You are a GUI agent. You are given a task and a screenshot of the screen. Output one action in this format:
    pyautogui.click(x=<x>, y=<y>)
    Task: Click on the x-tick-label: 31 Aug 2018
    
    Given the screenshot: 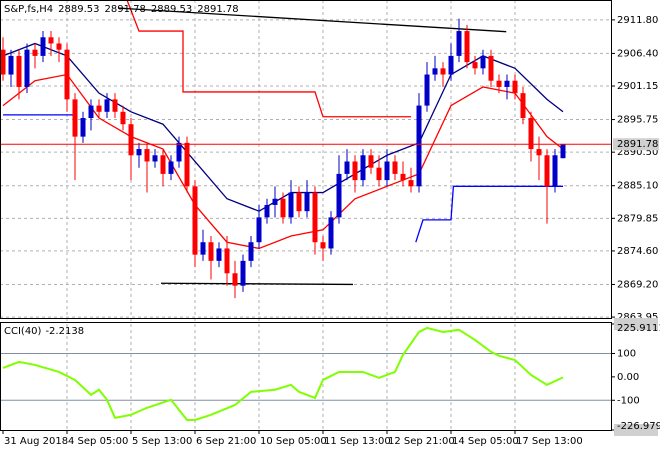 What is the action you would take?
    pyautogui.click(x=36, y=441)
    